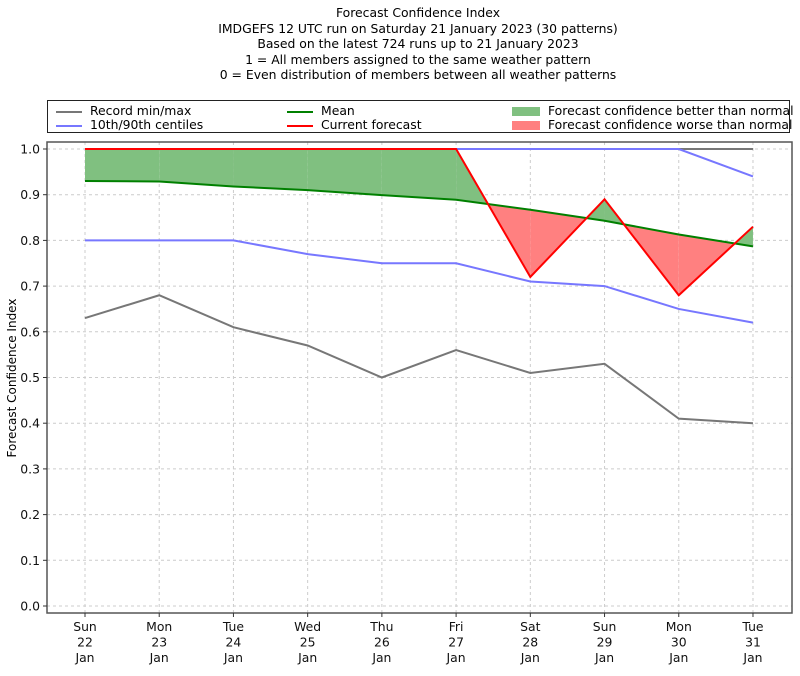  Describe the element at coordinates (670, 124) in the screenshot. I see `legend-label-worse: Forecast confidence worse than normal` at that location.